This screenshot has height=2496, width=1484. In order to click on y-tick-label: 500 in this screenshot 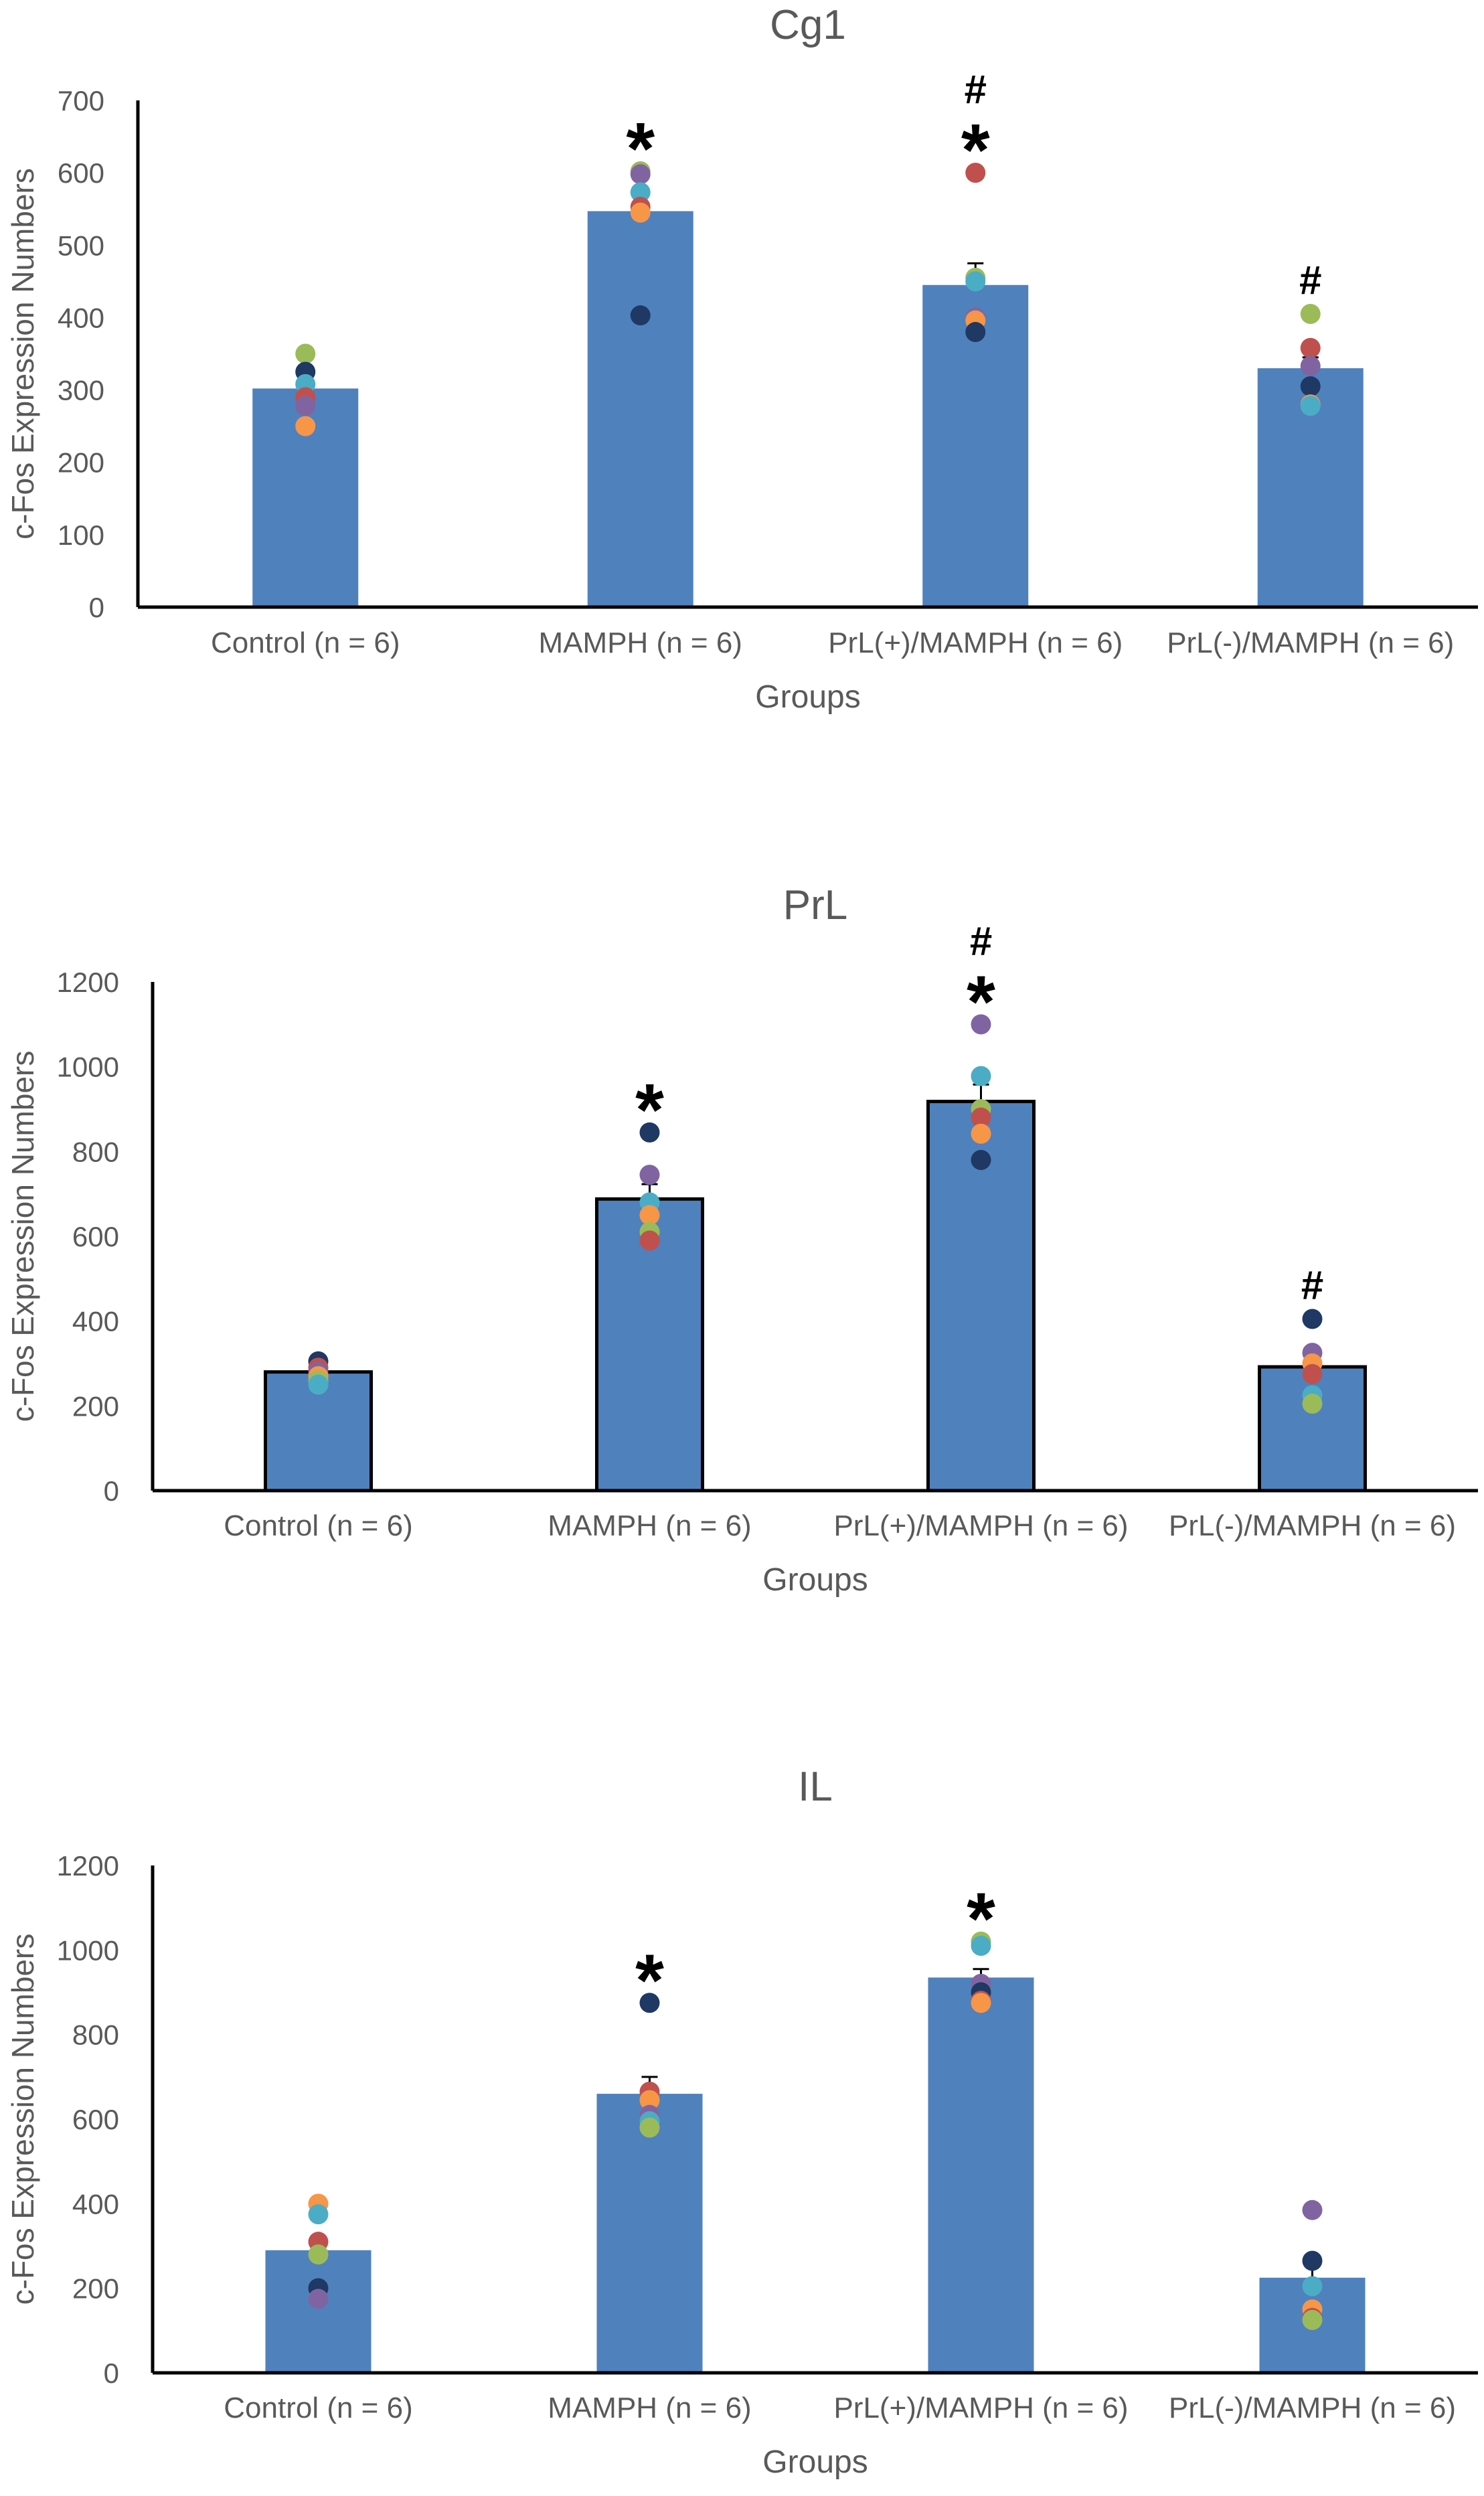, I will do `click(81, 245)`.